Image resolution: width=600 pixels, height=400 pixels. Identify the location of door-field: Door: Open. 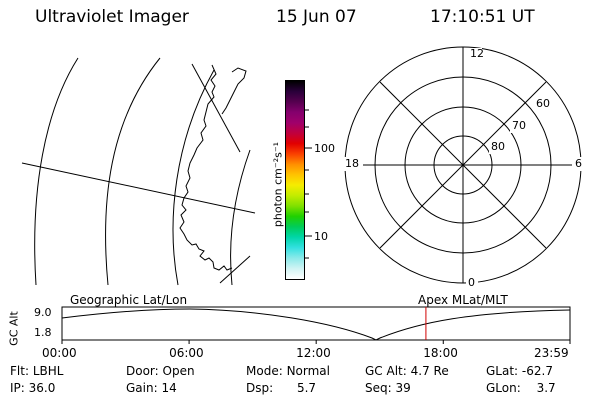
(160, 371).